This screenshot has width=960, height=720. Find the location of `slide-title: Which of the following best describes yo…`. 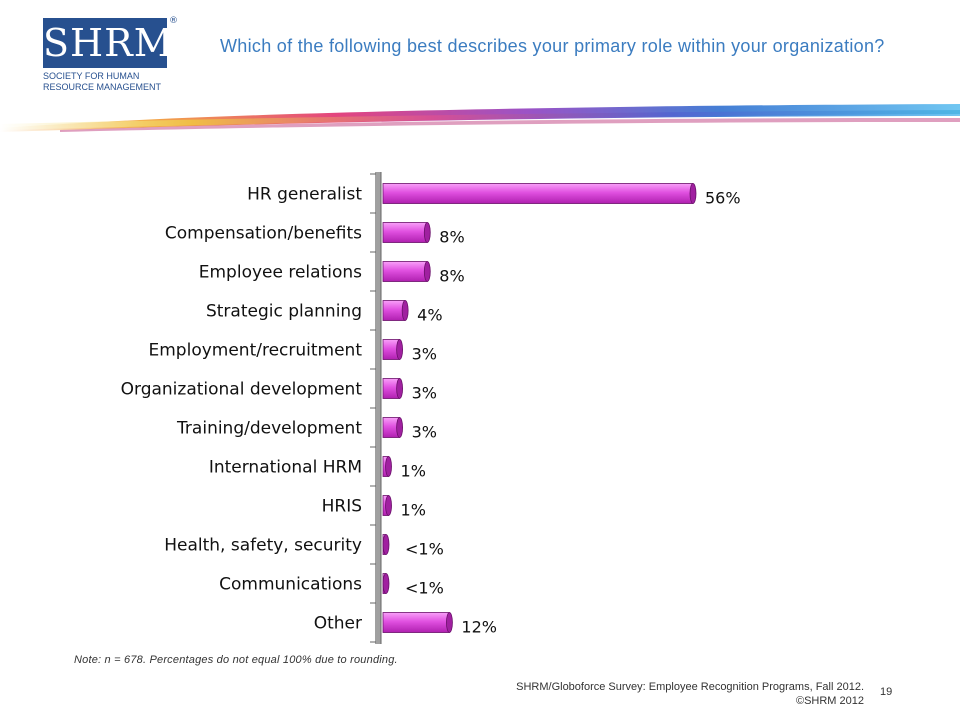

slide-title: Which of the following best describes yo… is located at coordinates (552, 46).